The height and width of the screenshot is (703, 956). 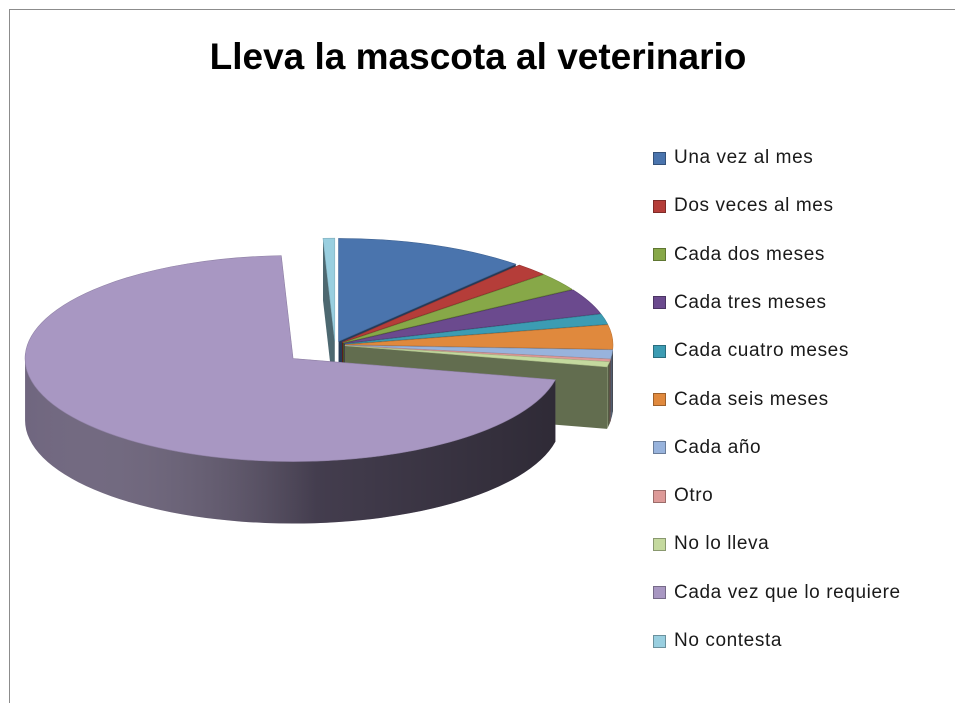 I want to click on pie-slice-cada-dos-meses, so click(x=457, y=309).